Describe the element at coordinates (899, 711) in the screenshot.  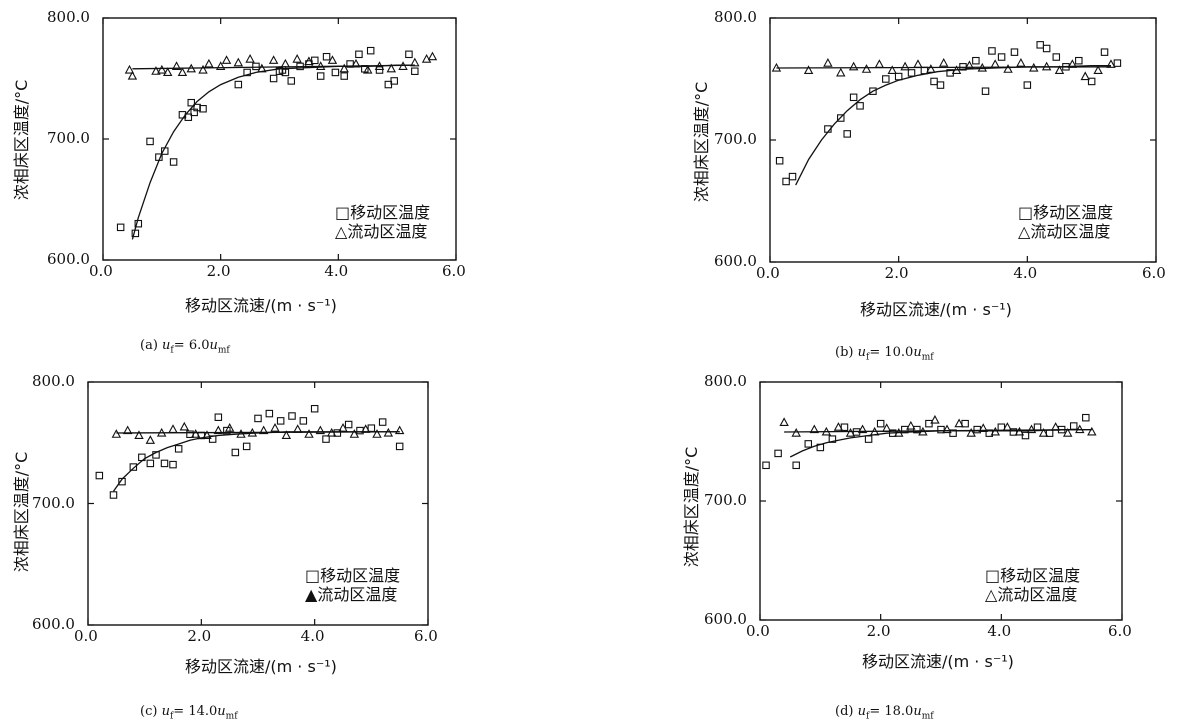
I see `caption-value: 18.0` at that location.